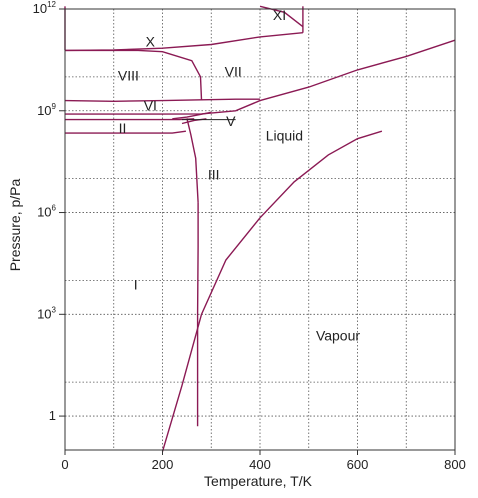 The height and width of the screenshot is (498, 478). I want to click on region-label: XI, so click(279, 15).